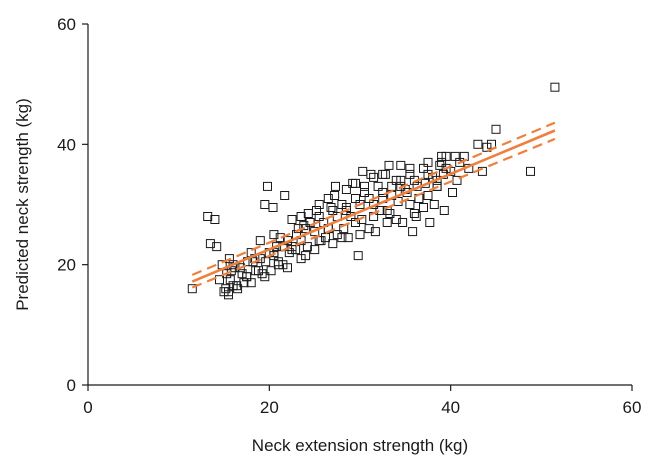 The width and height of the screenshot is (647, 459). What do you see at coordinates (66, 24) in the screenshot?
I see `y-tick-label: 60` at bounding box center [66, 24].